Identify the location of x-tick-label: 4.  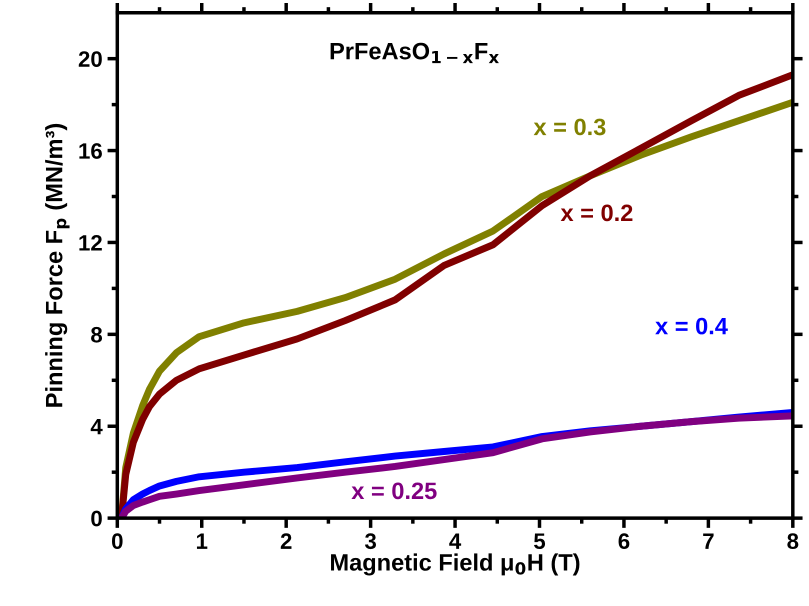
(455, 541).